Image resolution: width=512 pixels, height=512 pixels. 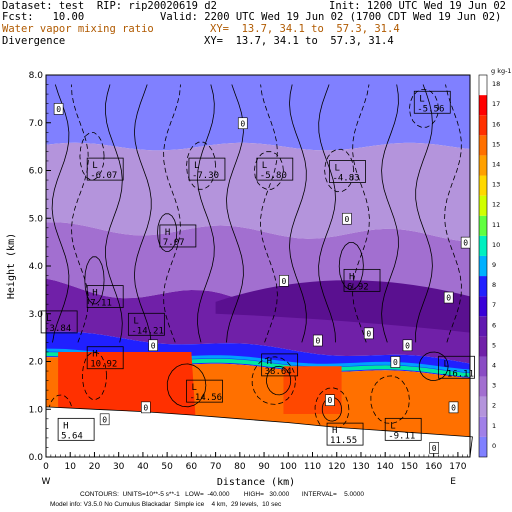 What do you see at coordinates (36, 267) in the screenshot?
I see `y-tick-label: 4.0` at bounding box center [36, 267].